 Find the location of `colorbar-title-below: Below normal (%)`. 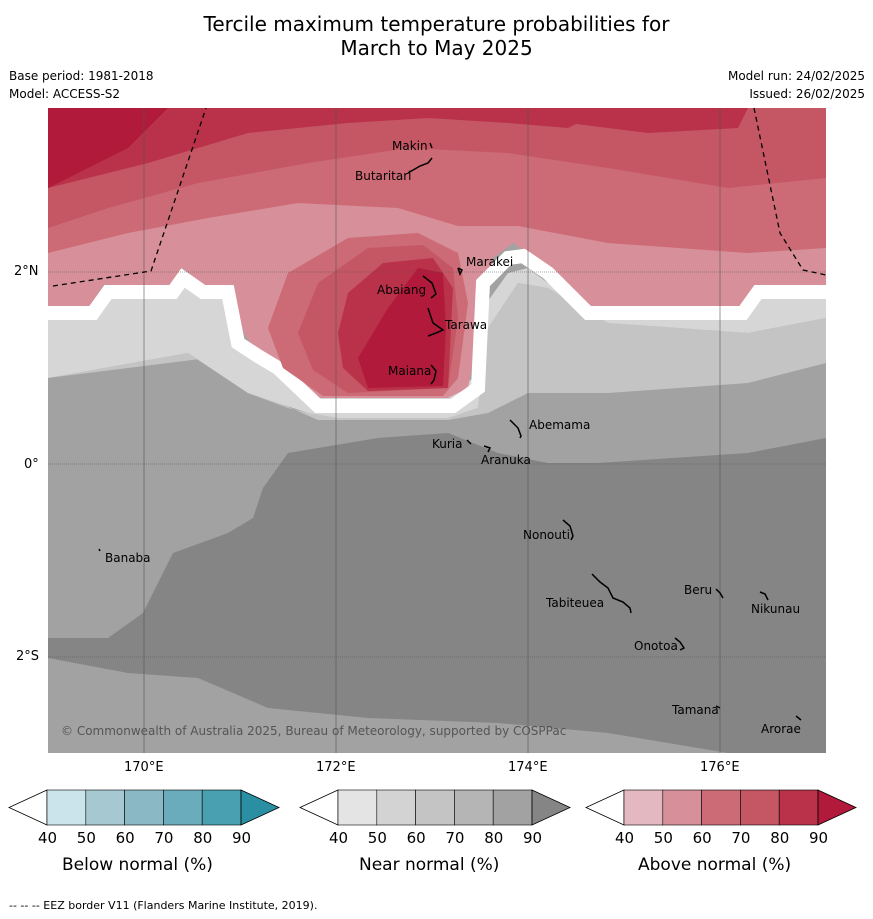

colorbar-title-below: Below normal (%) is located at coordinates (137, 865).